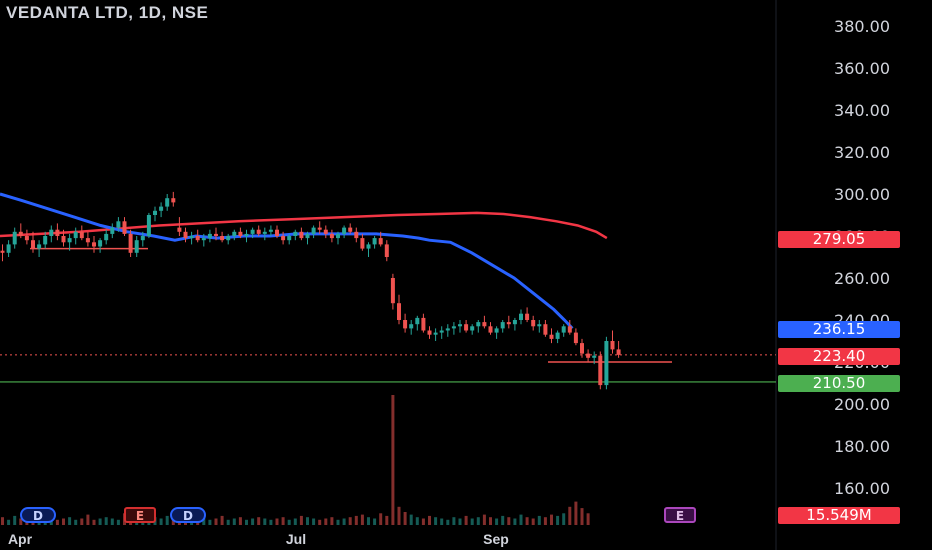 Image resolution: width=932 pixels, height=550 pixels. I want to click on volume-badge: 15.549M, so click(839, 515).